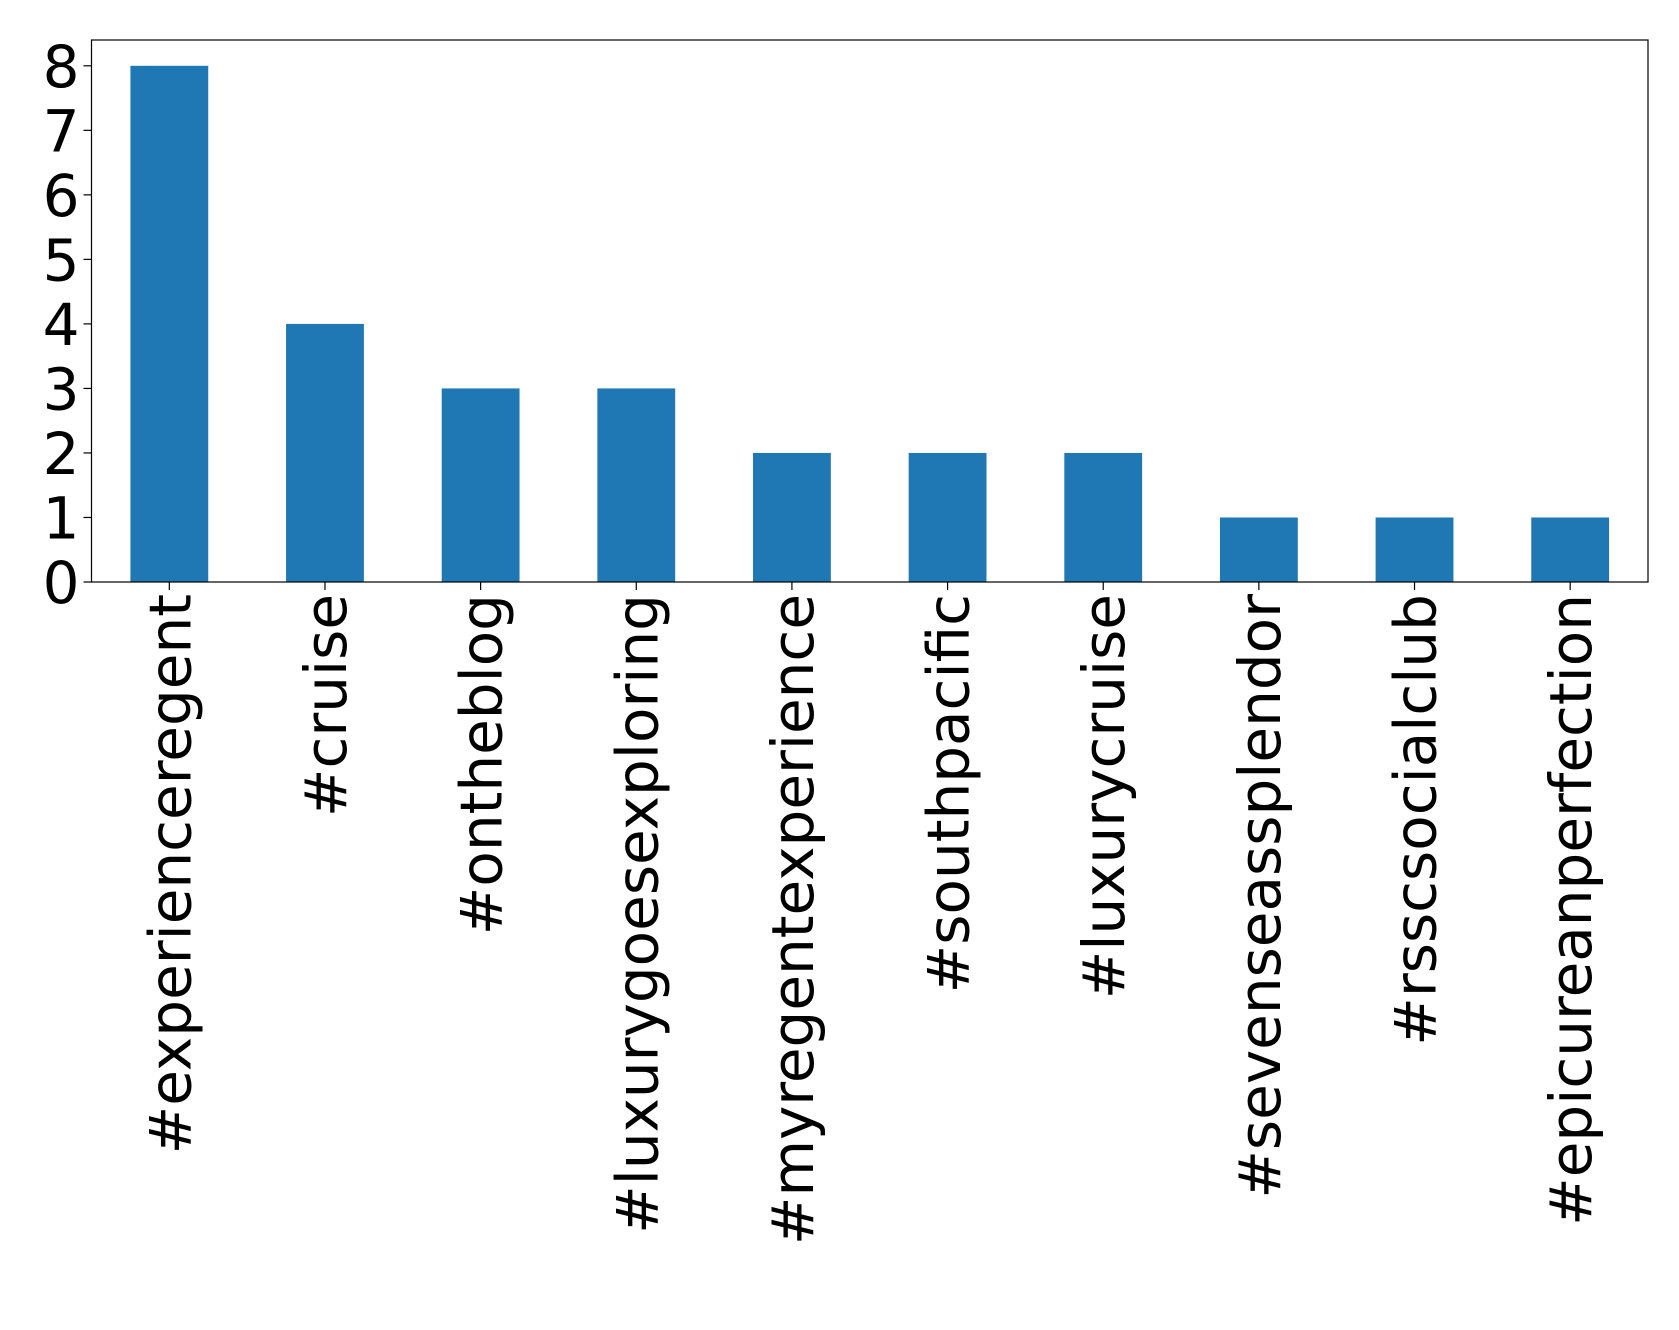 The width and height of the screenshot is (1679, 1330). I want to click on y-tick-label: 5, so click(61, 260).